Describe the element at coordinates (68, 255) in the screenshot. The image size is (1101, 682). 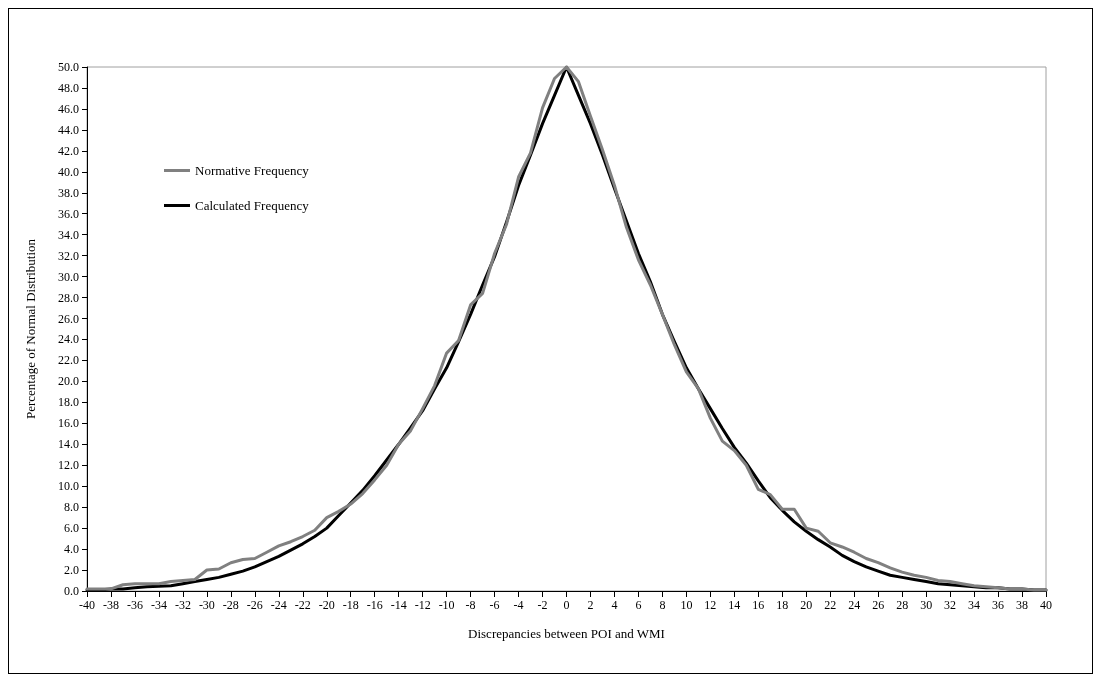
I see `y-tick-label: 32.0` at that location.